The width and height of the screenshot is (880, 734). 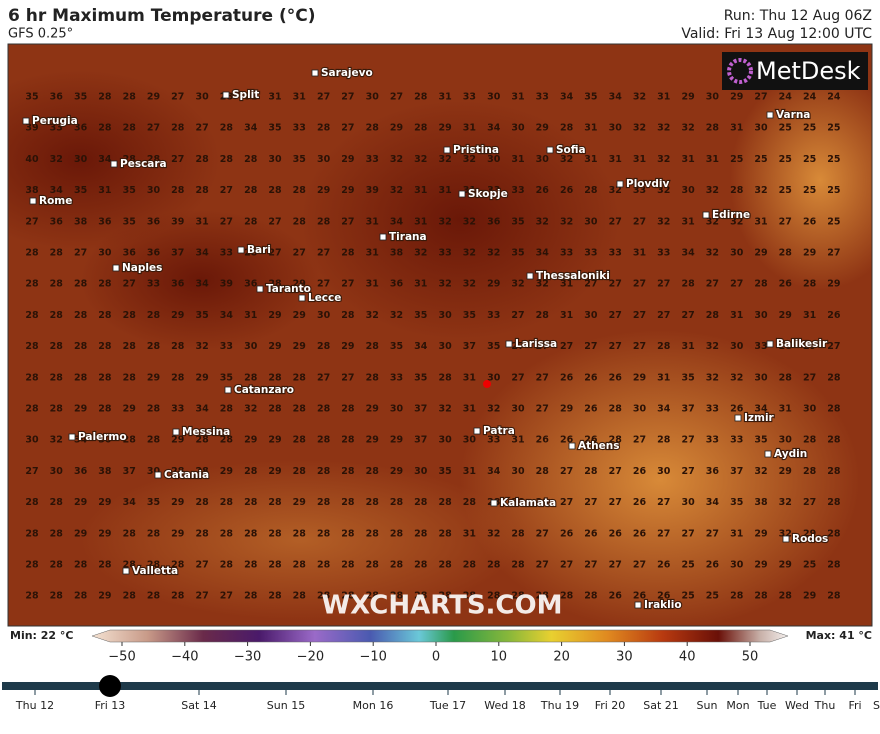 What do you see at coordinates (559, 705) in the screenshot?
I see `day-label: Thu 19` at bounding box center [559, 705].